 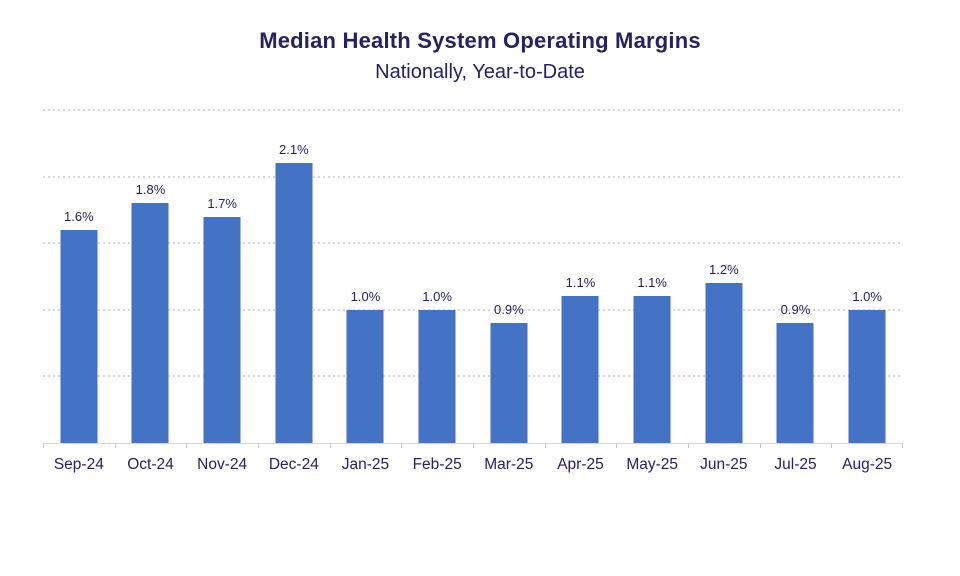 I want to click on x-axis-label-Mar-25: Mar-25, so click(x=509, y=464).